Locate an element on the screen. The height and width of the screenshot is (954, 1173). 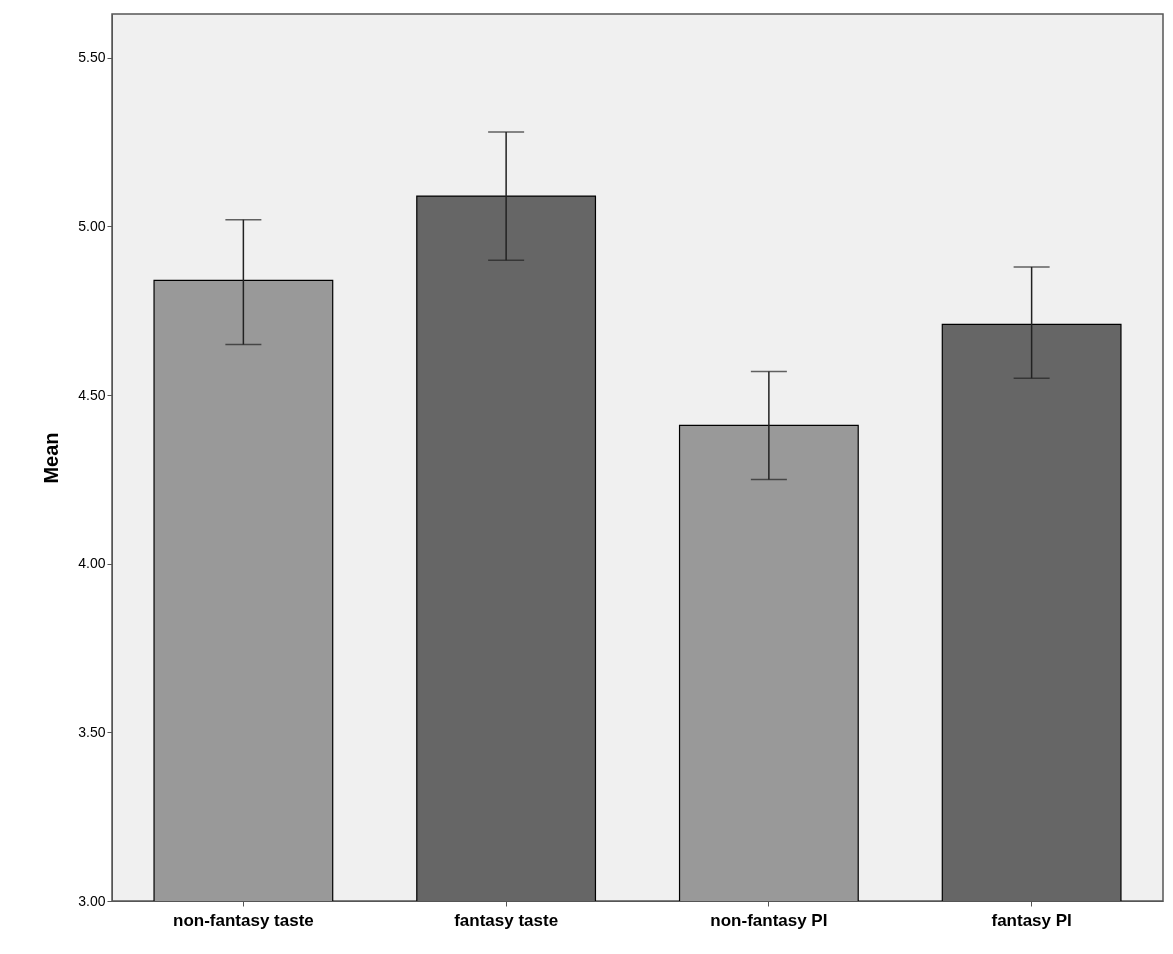
y-tick-label: 4.50 is located at coordinates (92, 394).